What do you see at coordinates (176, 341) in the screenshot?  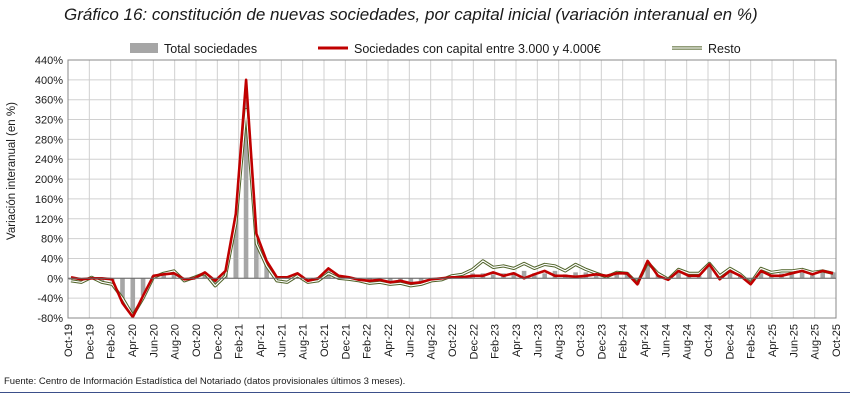 I see `x-tick-label: Aug-20` at bounding box center [176, 341].